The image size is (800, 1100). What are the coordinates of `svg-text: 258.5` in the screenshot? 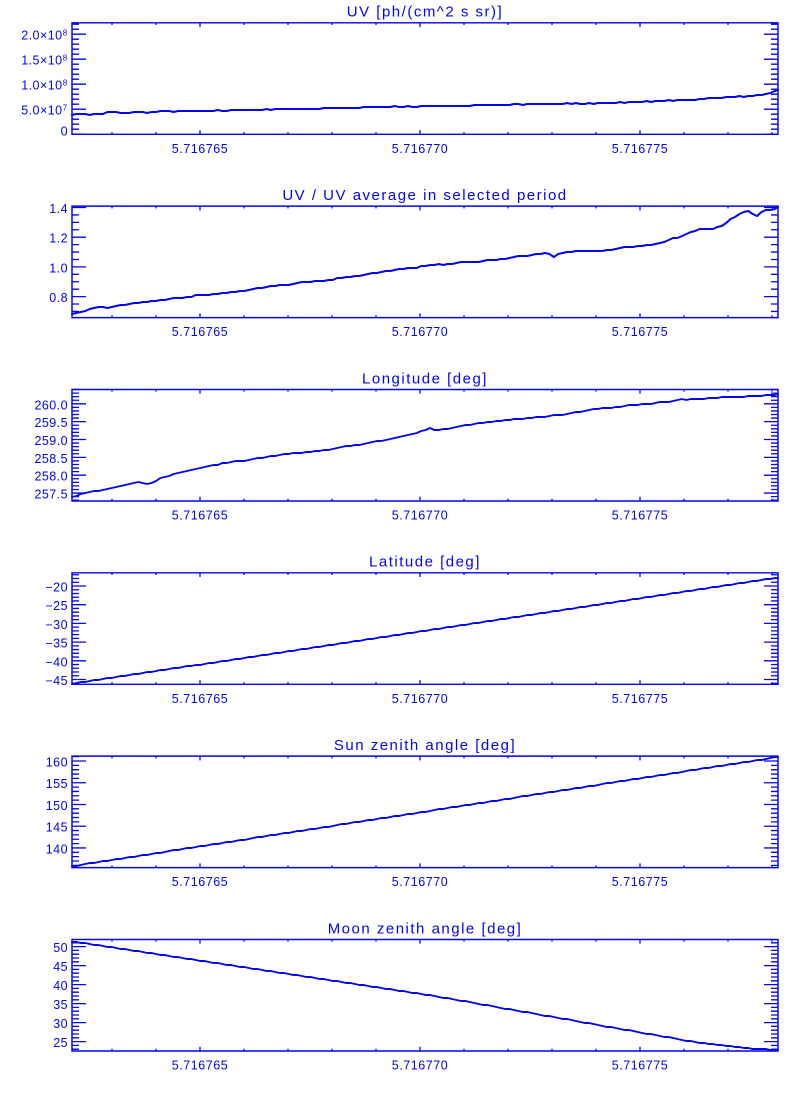 It's located at (51, 459).